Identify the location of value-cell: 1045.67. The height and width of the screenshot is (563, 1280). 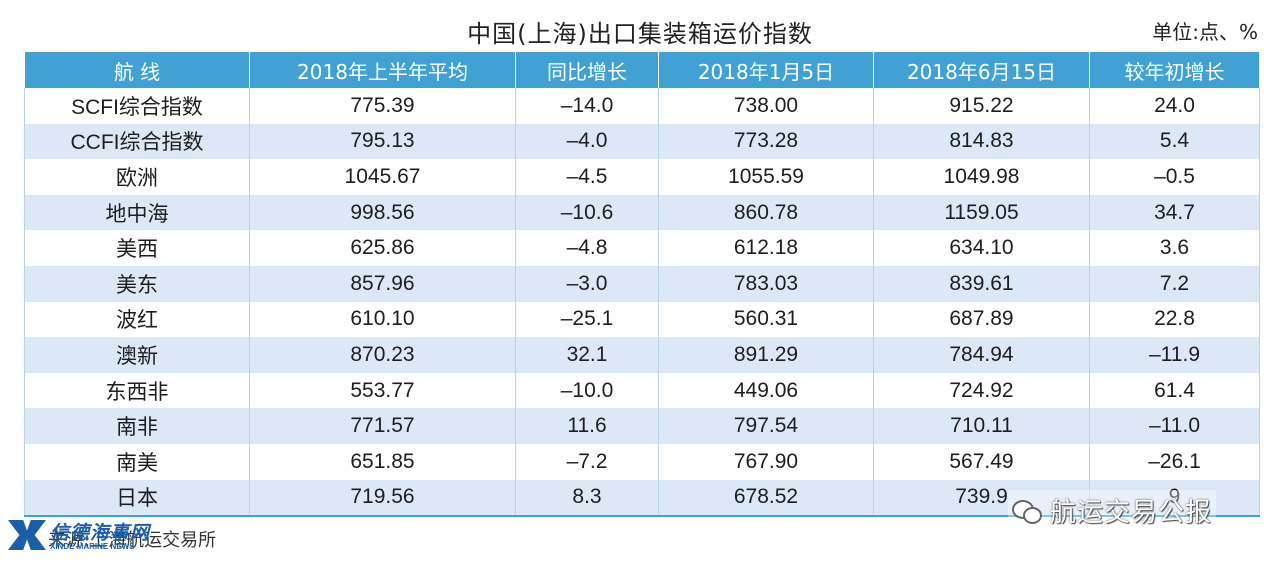
(382, 177).